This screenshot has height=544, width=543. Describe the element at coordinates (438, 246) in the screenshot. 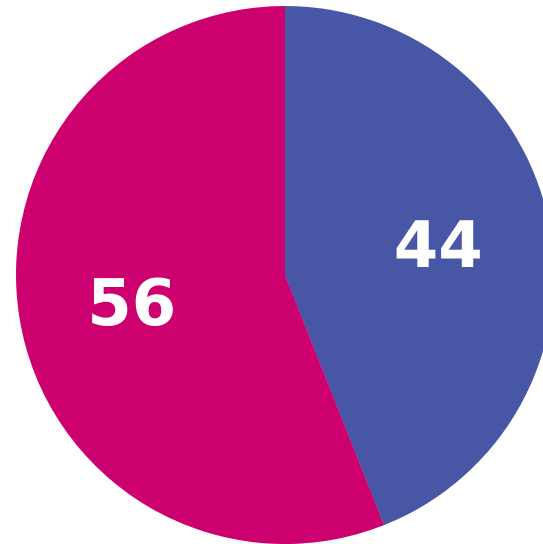

I see `slice-label-44: 44` at that location.